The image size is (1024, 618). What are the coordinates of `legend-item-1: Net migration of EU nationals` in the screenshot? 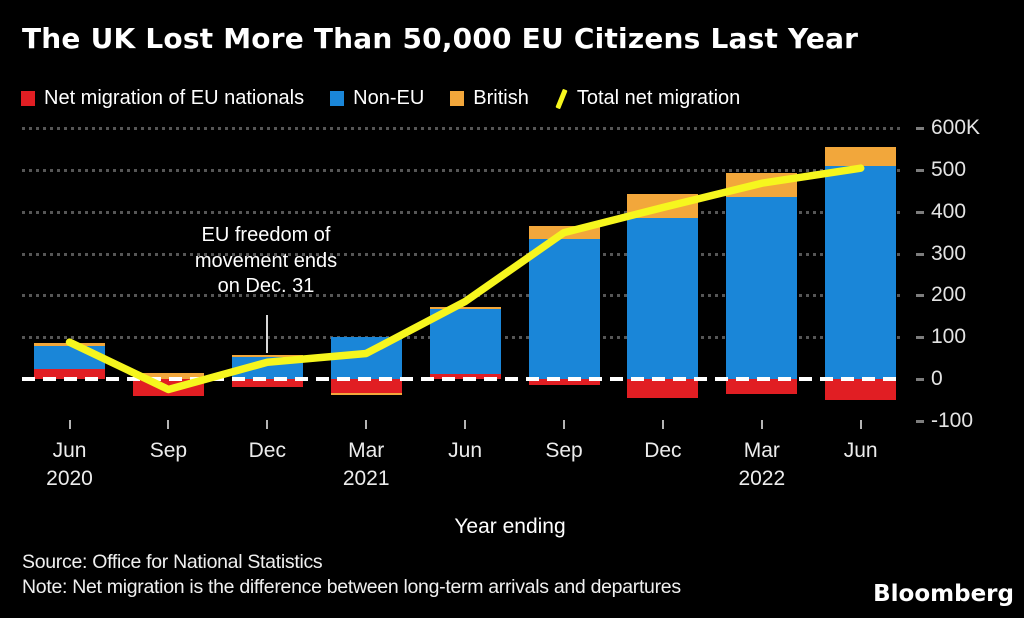 It's located at (162, 98).